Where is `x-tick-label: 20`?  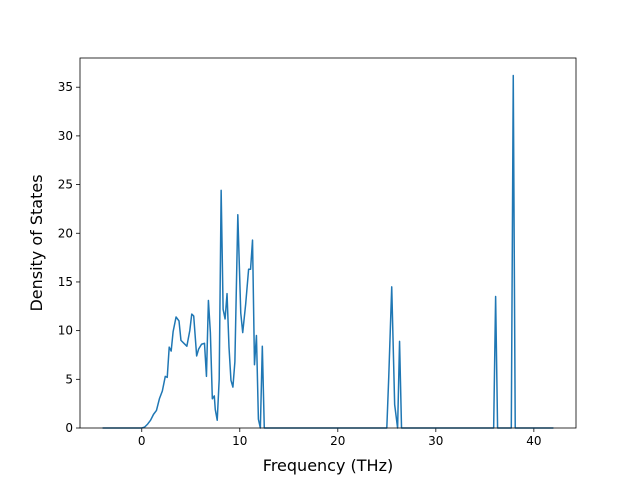 x-tick-label: 20 is located at coordinates (337, 441).